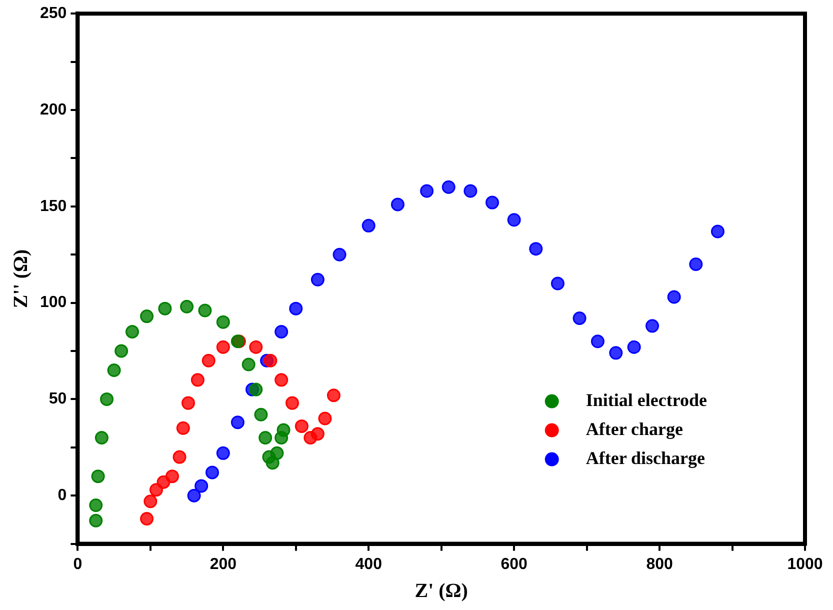  Describe the element at coordinates (57, 399) in the screenshot. I see `y-tick-label: 50` at that location.